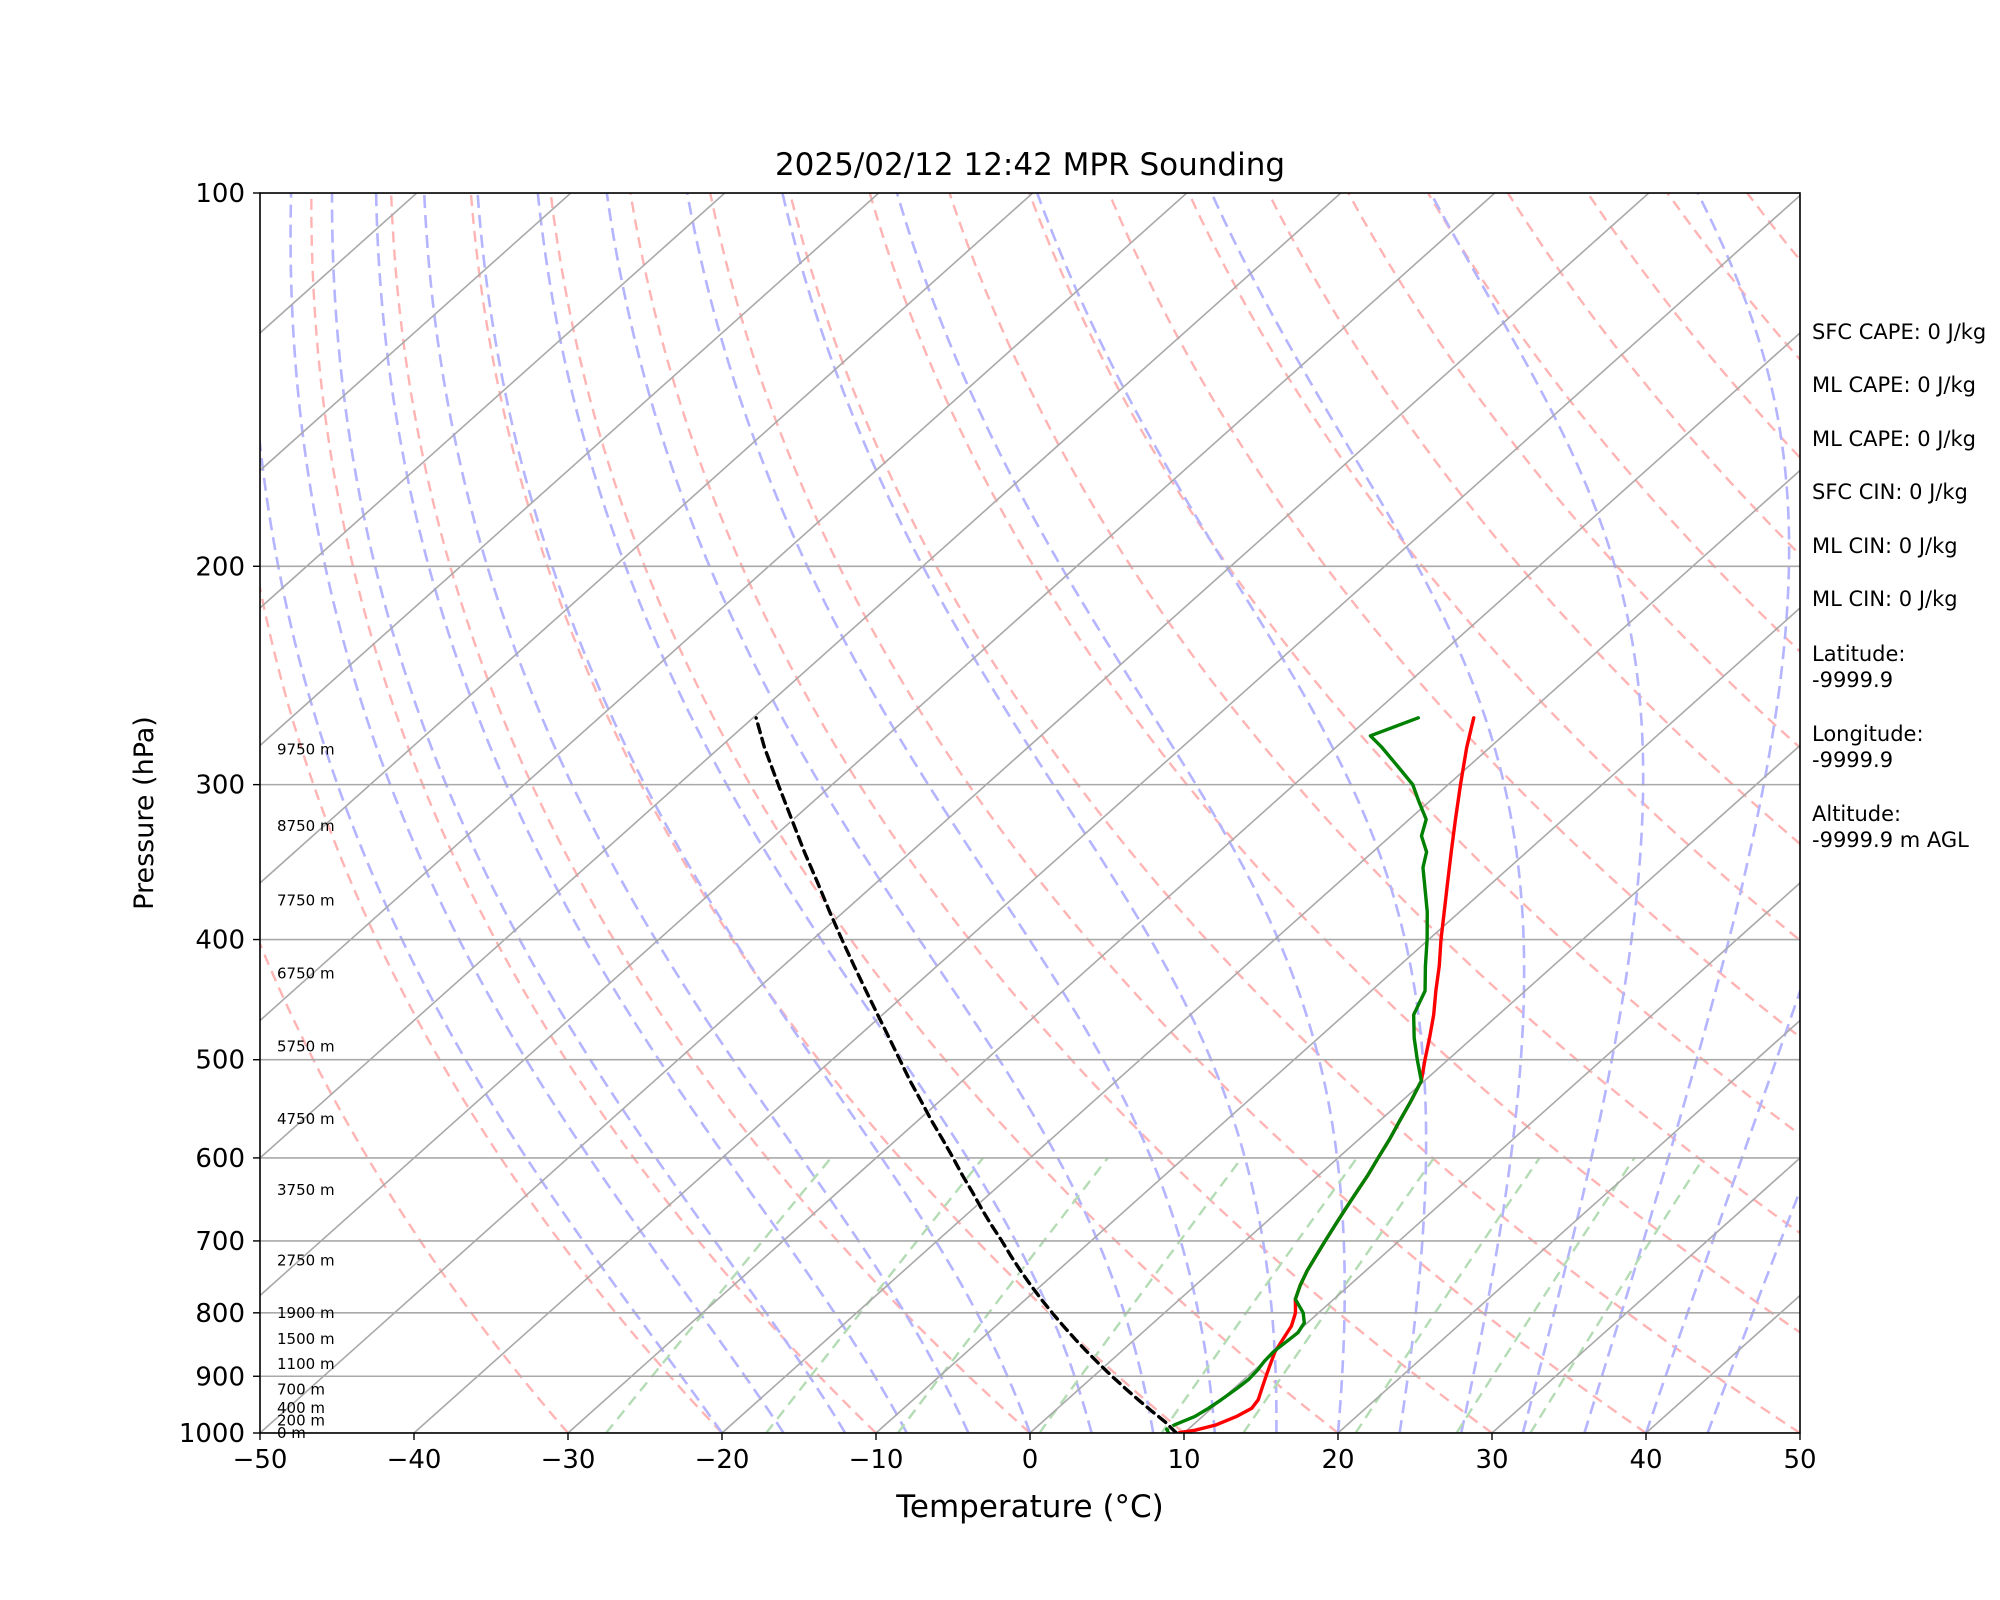 The width and height of the screenshot is (2000, 1600). Describe the element at coordinates (1296, 1074) in the screenshot. I see `dewpoint-profile` at that location.